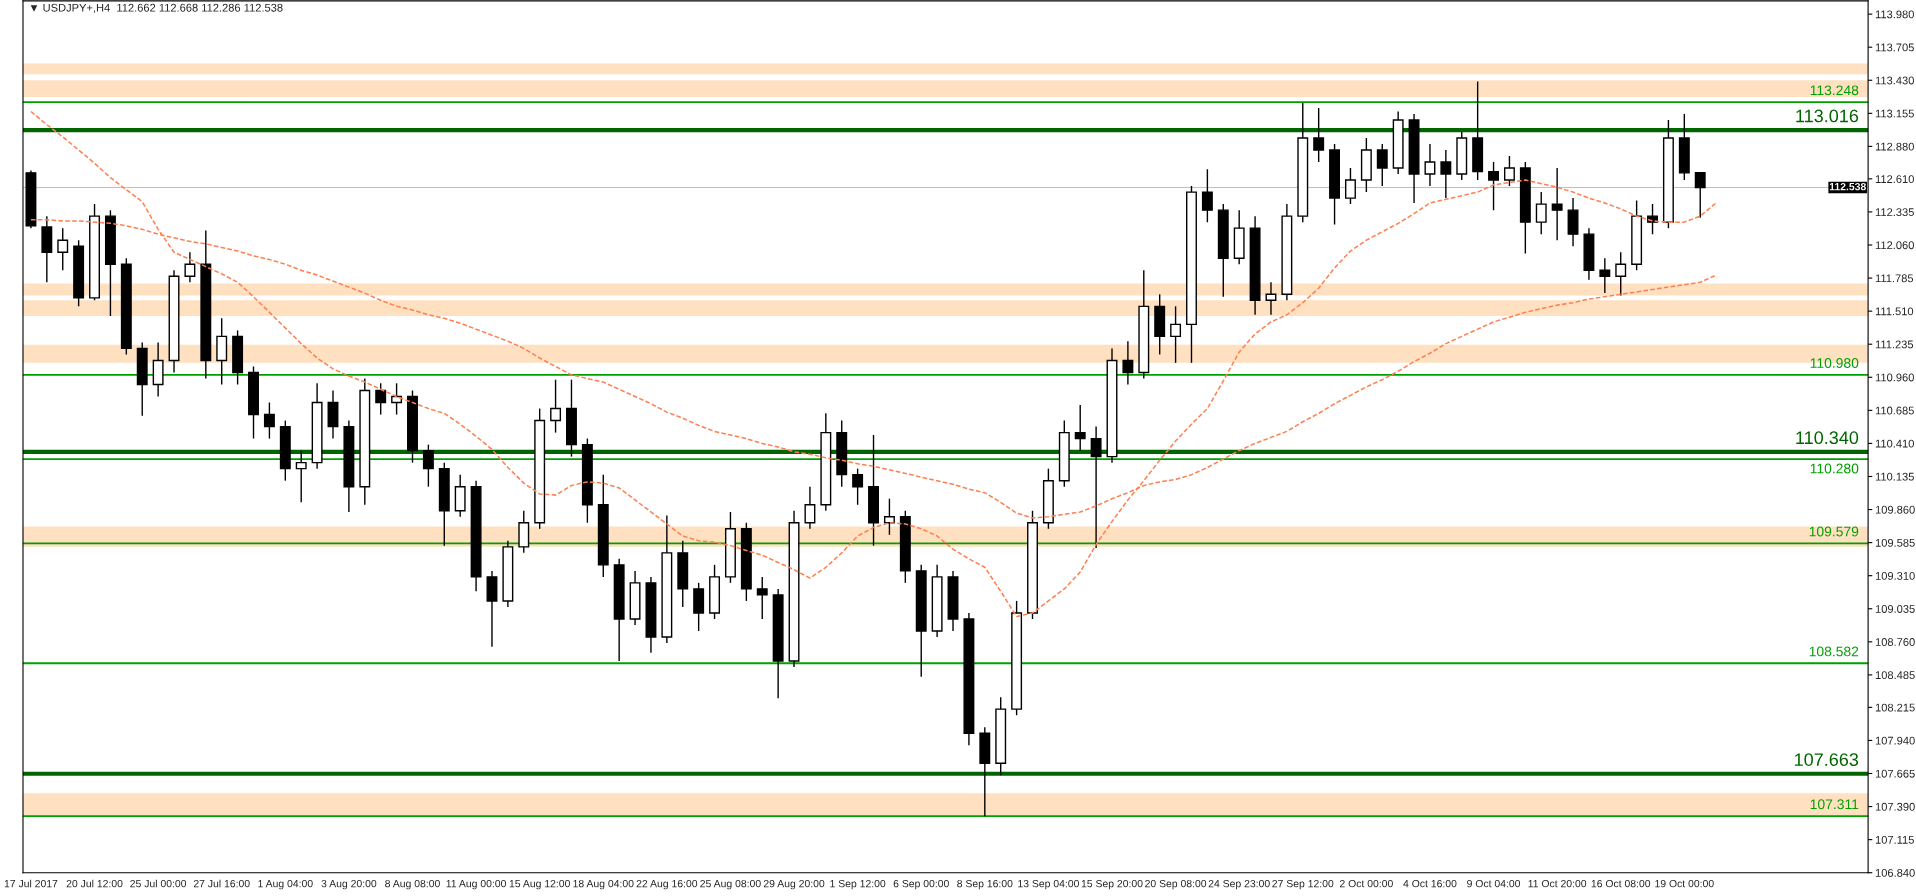 Image resolution: width=1916 pixels, height=896 pixels. Describe the element at coordinates (1239, 884) in the screenshot. I see `x-tick-label: 24 Sep 23:00` at that location.